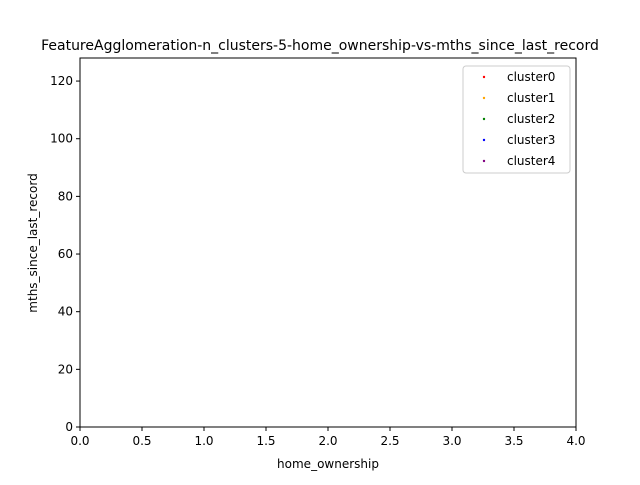 This screenshot has height=485, width=640. What do you see at coordinates (61, 139) in the screenshot?
I see `y-tick-label: 100` at bounding box center [61, 139].